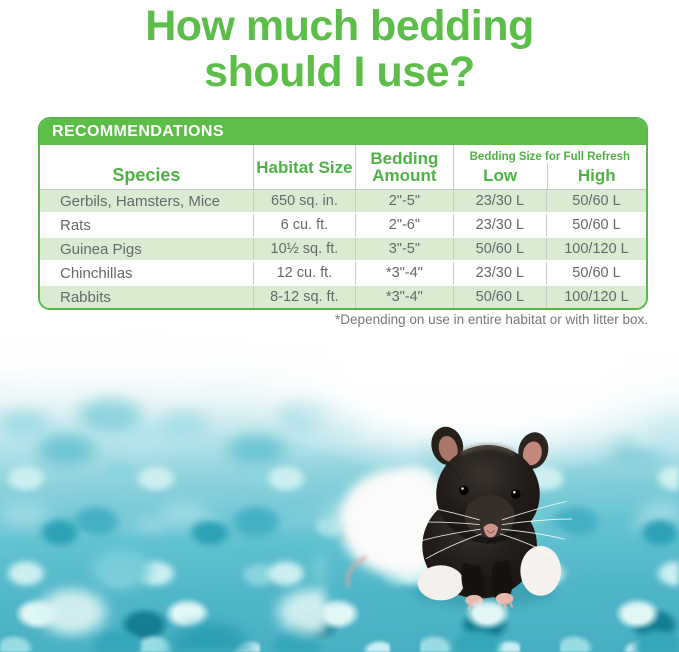 This screenshot has width=679, height=652. What do you see at coordinates (303, 225) in the screenshot?
I see `cell-habitat-size: 6 cu. ft.` at bounding box center [303, 225].